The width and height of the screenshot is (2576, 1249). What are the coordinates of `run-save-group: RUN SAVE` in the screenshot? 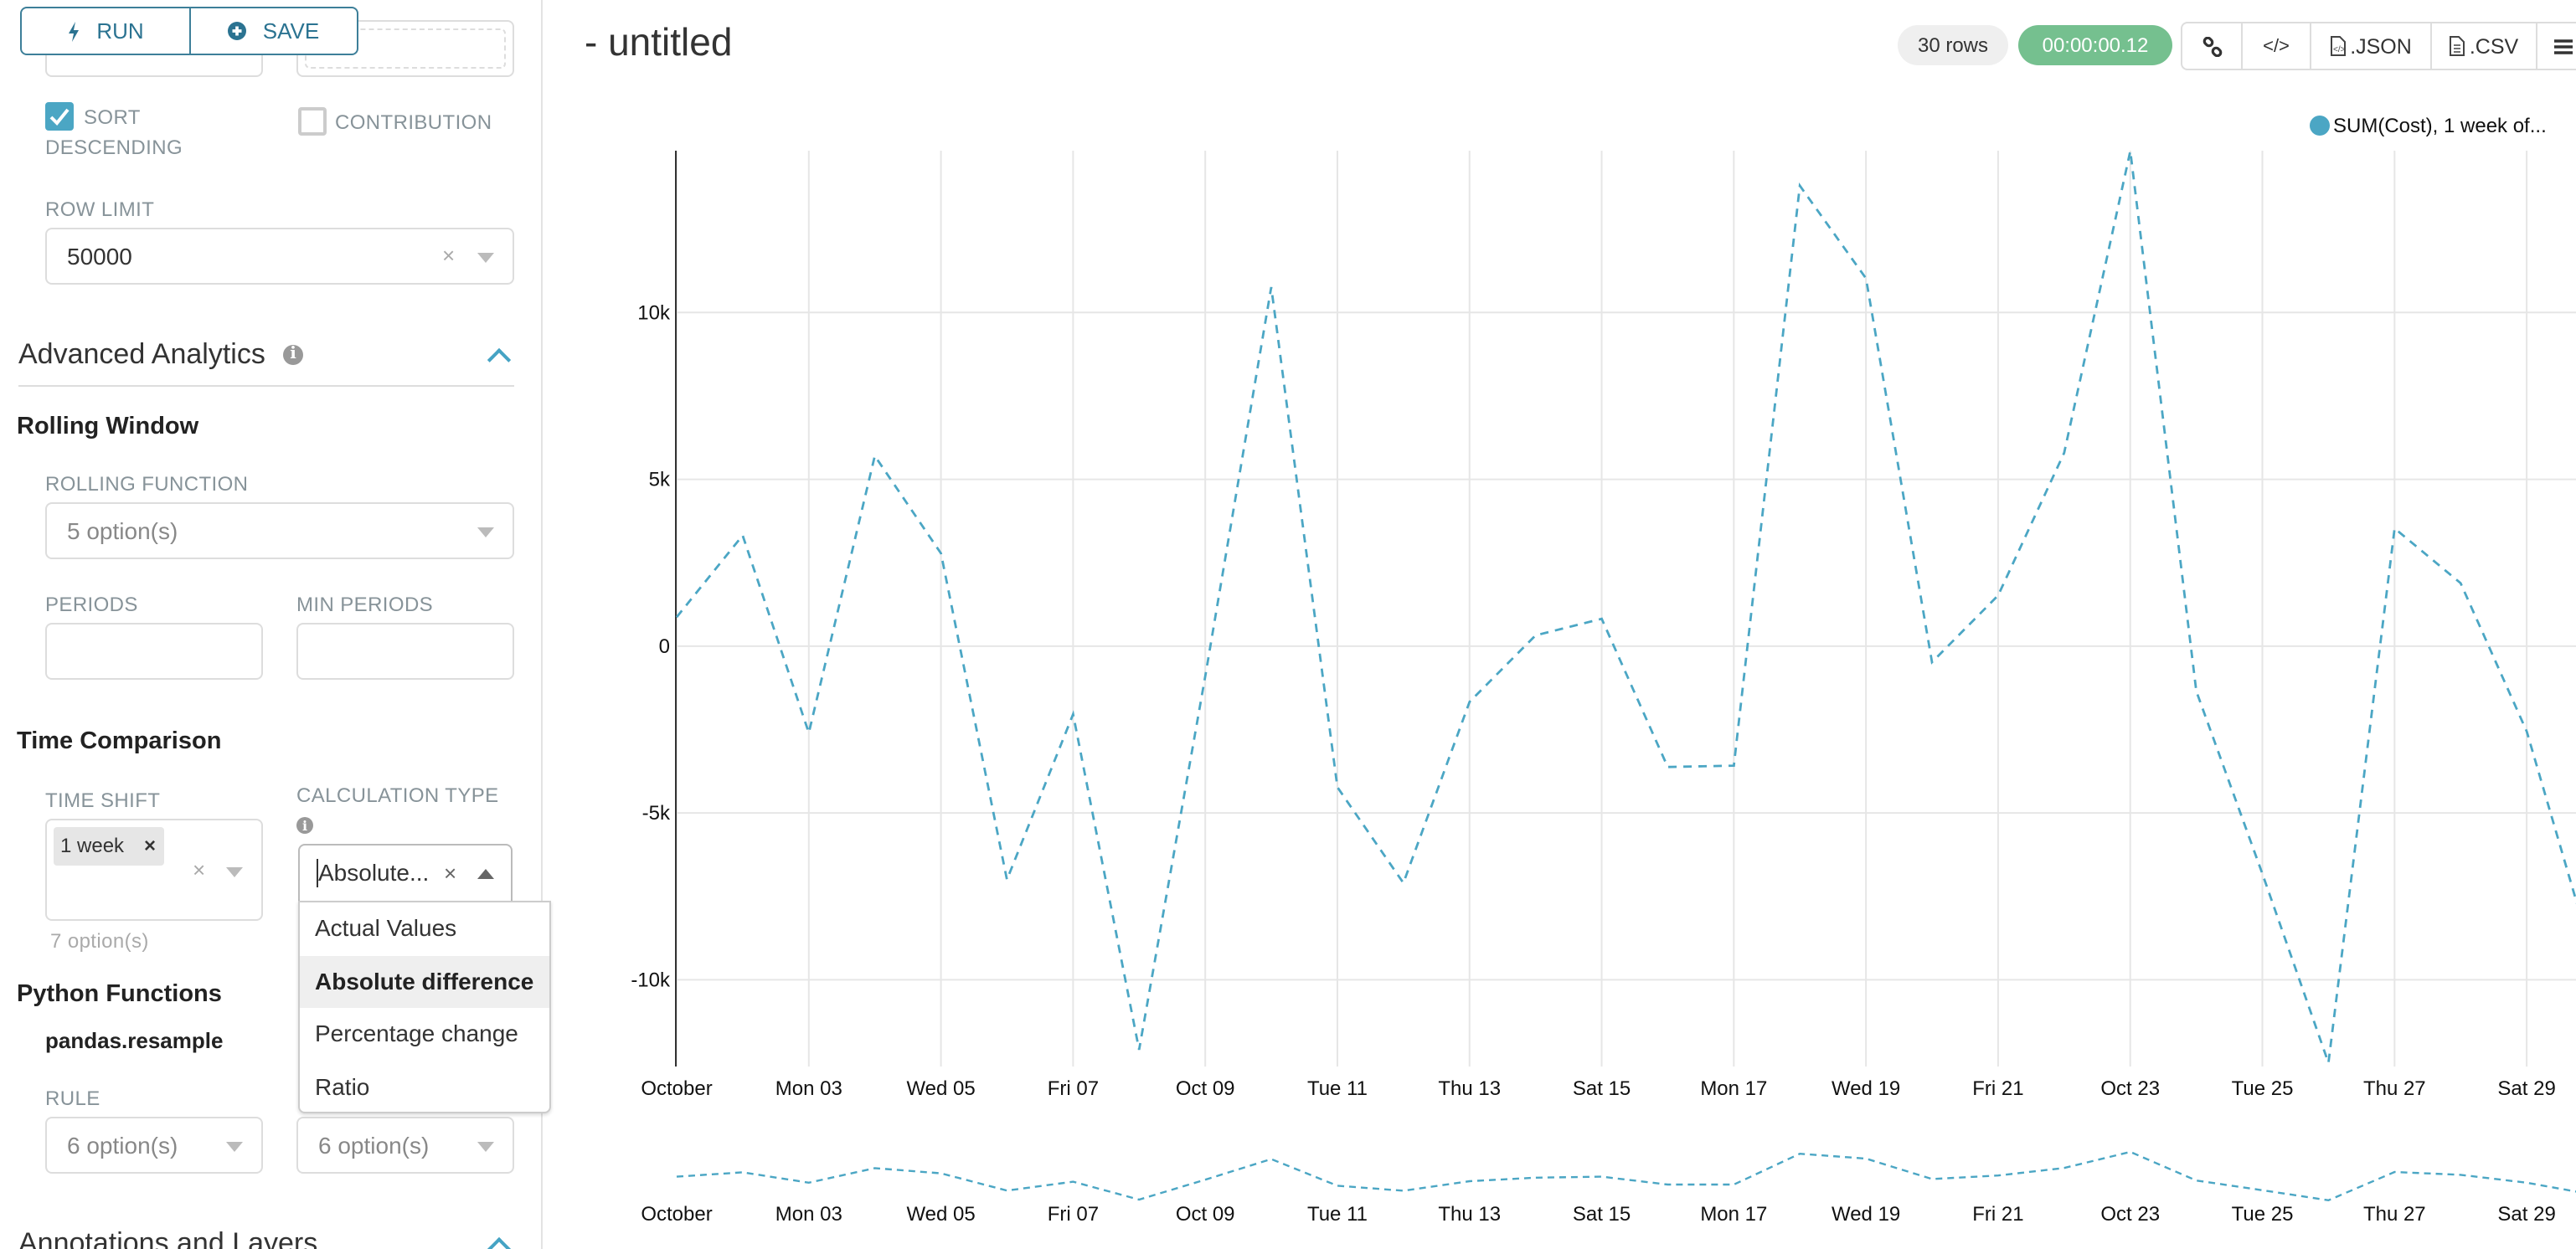 It's located at (189, 31).